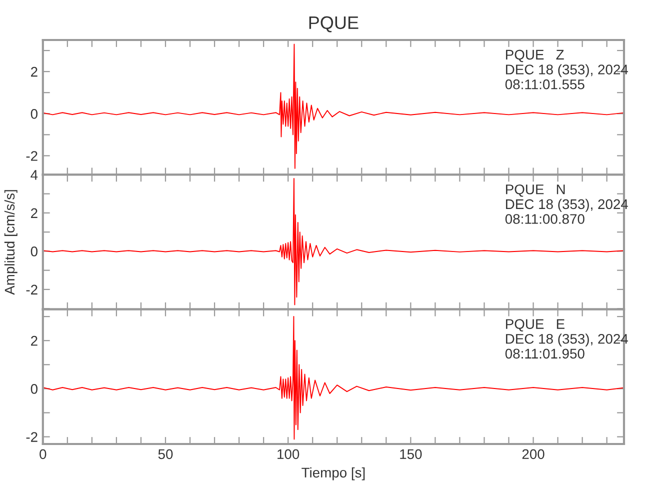  Describe the element at coordinates (535, 325) in the screenshot. I see `annotation: PQUE E` at that location.